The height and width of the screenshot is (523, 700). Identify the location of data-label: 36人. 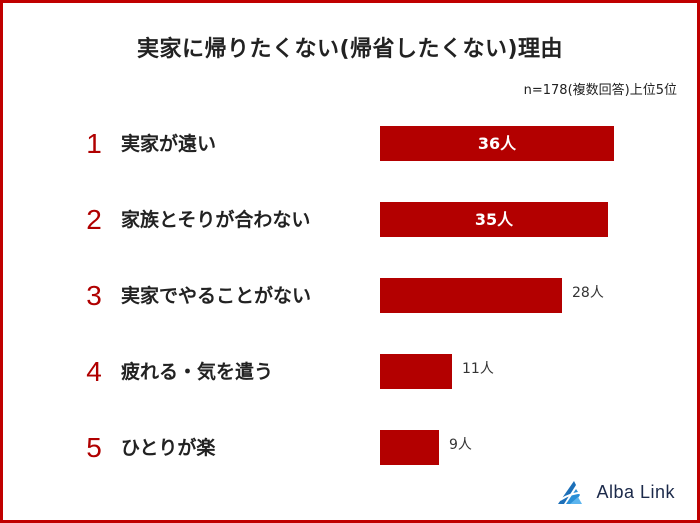
(497, 143).